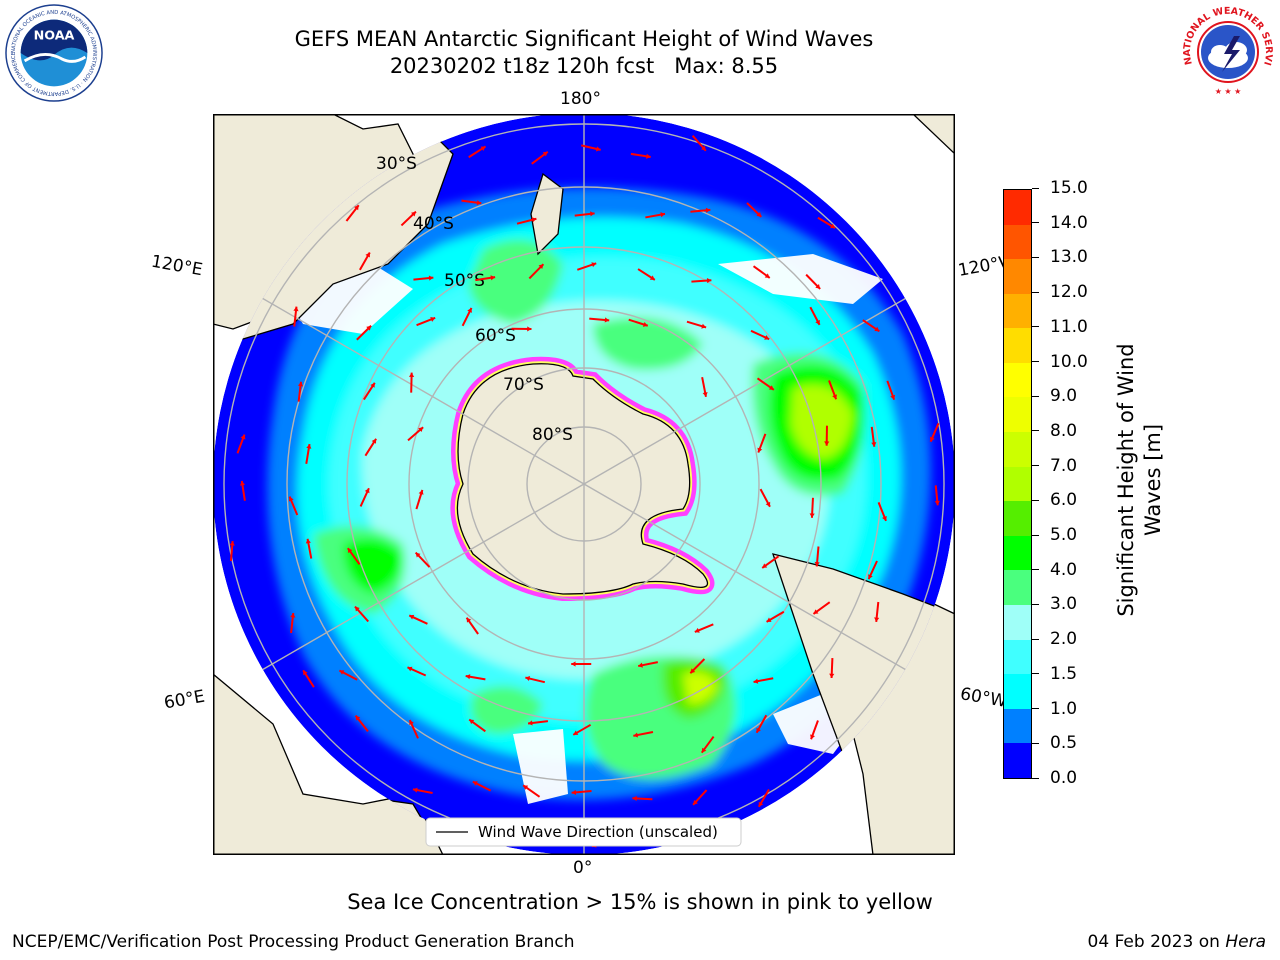  I want to click on colorbar-tick-label: 10.0, so click(1060, 362).